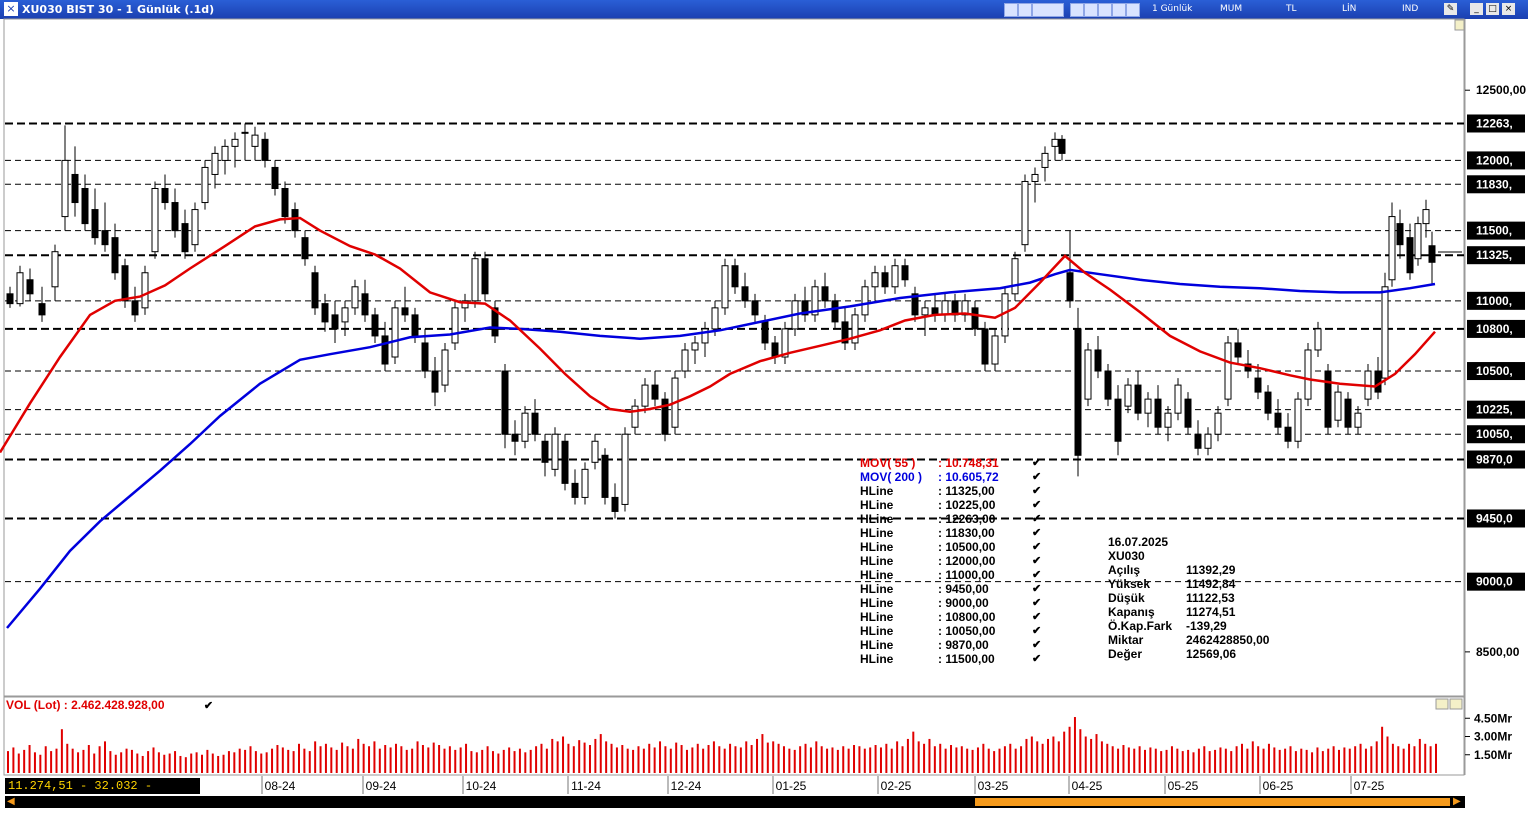 Image resolution: width=1528 pixels, height=814 pixels. What do you see at coordinates (1410, 9) in the screenshot?
I see `menu-indicators: IND` at bounding box center [1410, 9].